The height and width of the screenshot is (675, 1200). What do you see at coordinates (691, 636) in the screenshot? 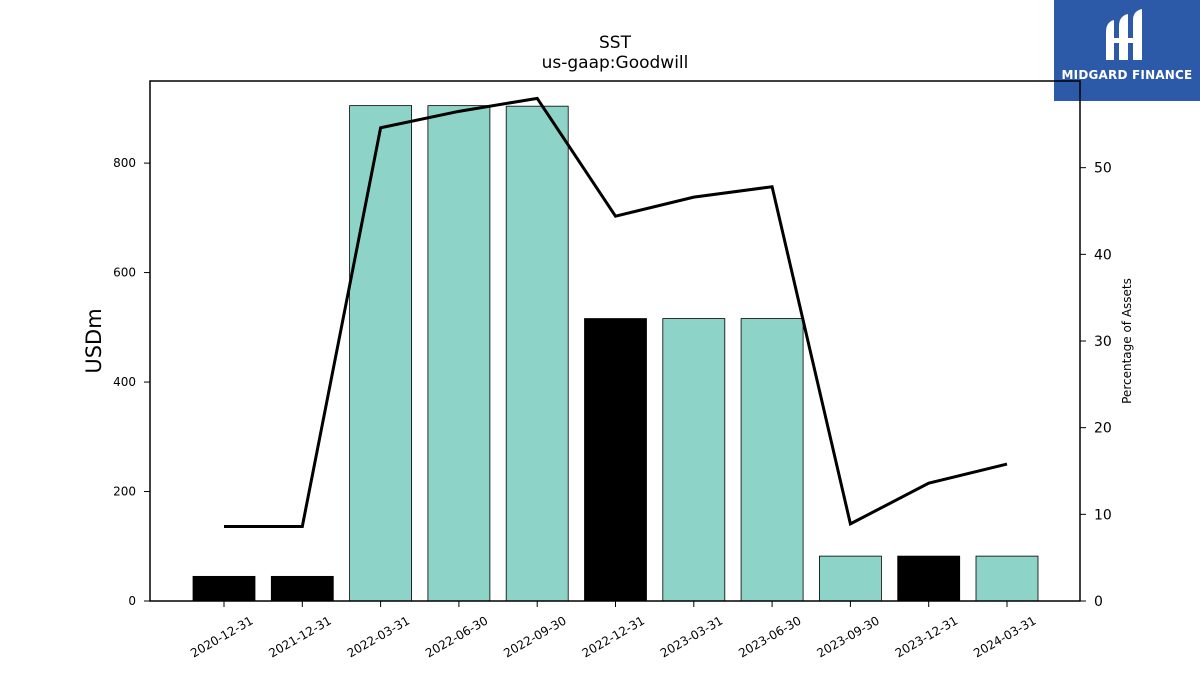
I see `x-tick-label-2023-03-31: 2023-03-31` at bounding box center [691, 636].